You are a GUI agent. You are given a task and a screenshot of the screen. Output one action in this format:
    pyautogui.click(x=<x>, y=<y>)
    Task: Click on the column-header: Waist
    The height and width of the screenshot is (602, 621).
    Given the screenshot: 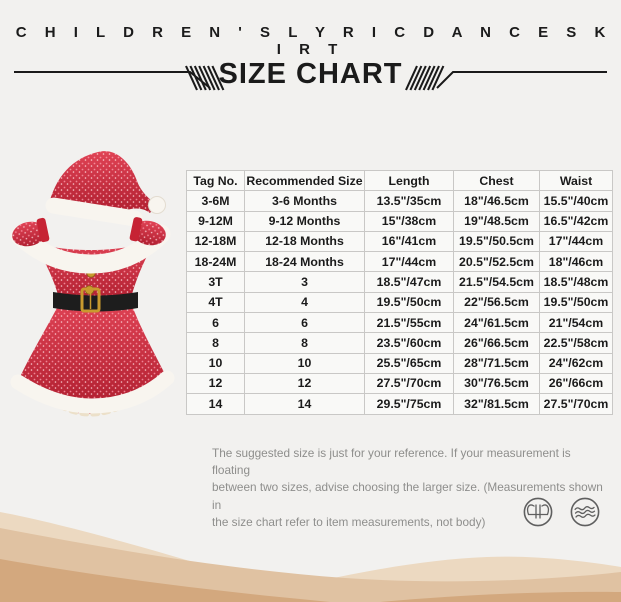 What is the action you would take?
    pyautogui.click(x=576, y=180)
    